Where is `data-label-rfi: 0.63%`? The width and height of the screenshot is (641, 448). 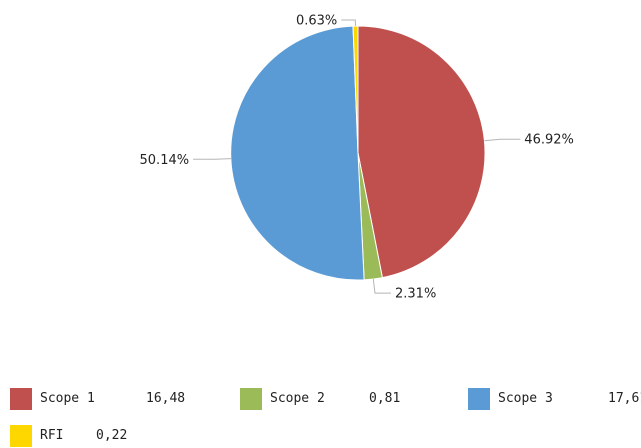
data-label-rfi: 0.63% is located at coordinates (316, 21).